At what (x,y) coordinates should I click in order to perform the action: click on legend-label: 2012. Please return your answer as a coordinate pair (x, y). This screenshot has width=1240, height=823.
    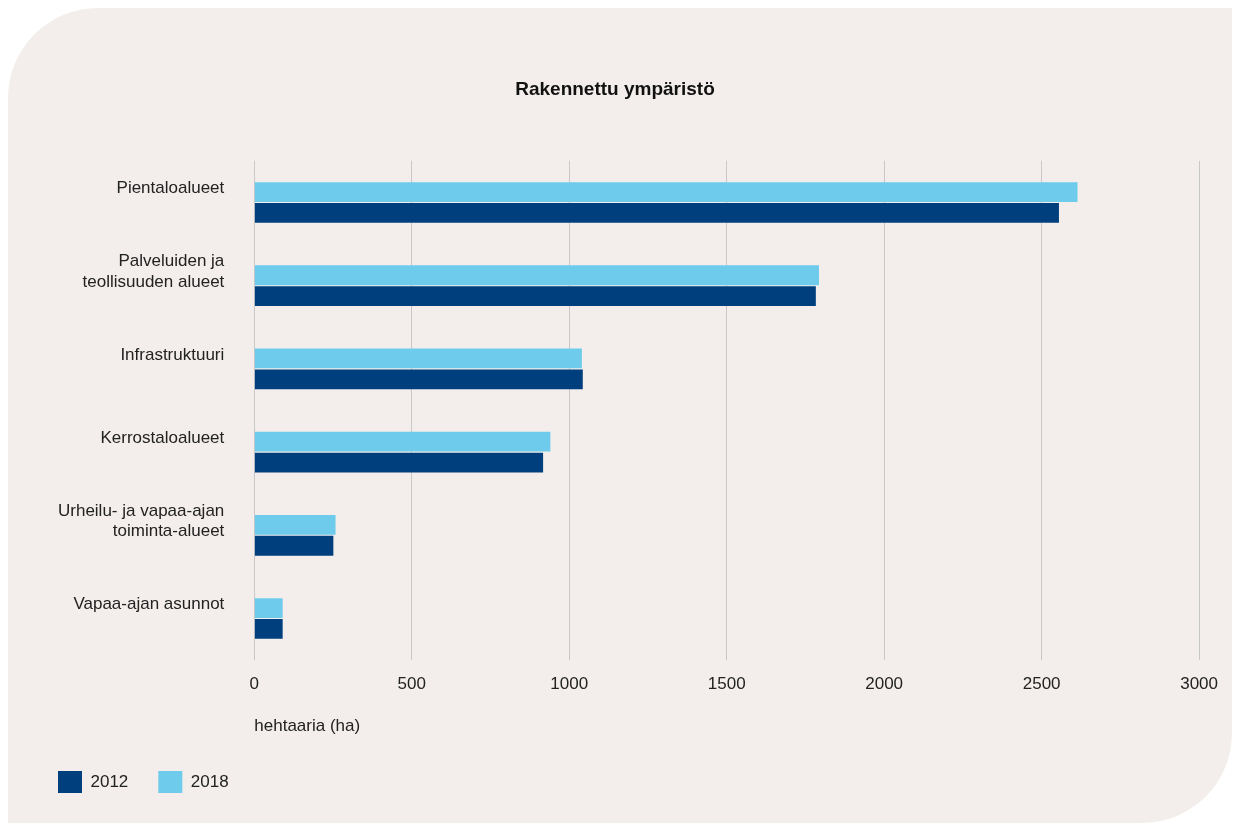
    Looking at the image, I should click on (109, 781).